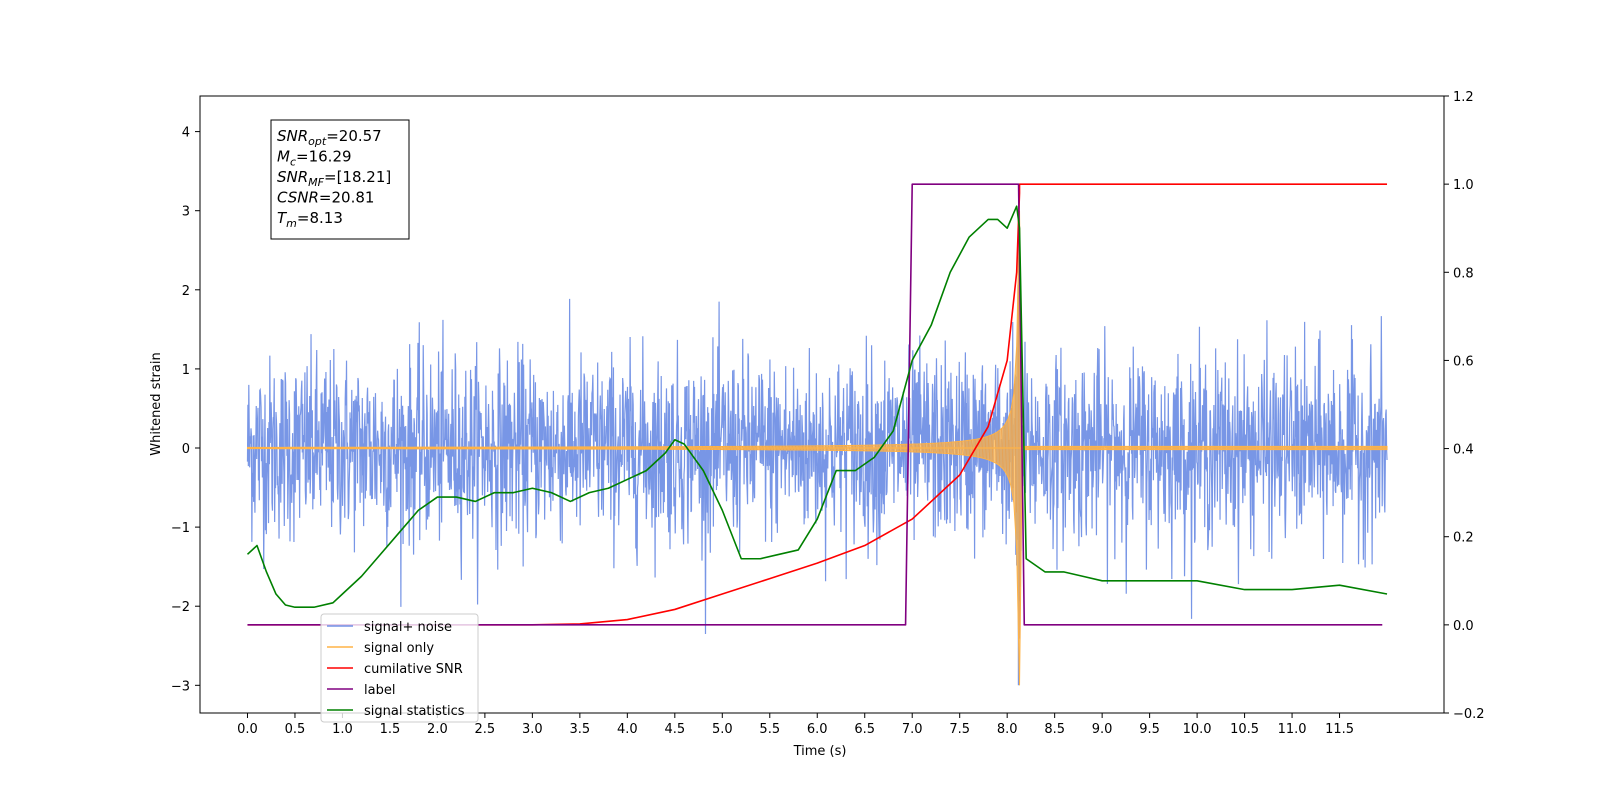  Describe the element at coordinates (1463, 185) in the screenshot. I see `right-y-tick-label: 1.0` at that location.